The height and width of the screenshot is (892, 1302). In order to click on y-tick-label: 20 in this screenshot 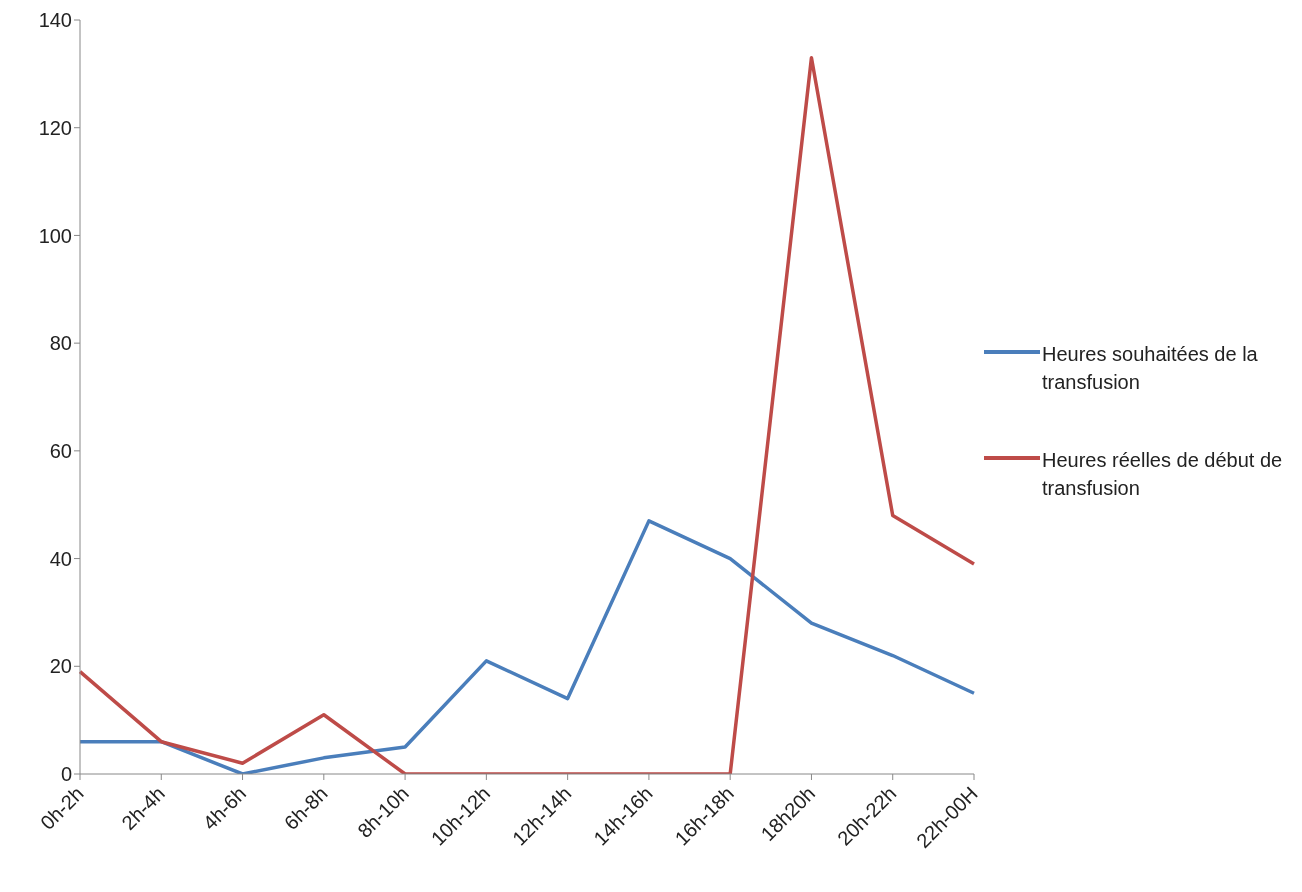, I will do `click(60, 666)`.